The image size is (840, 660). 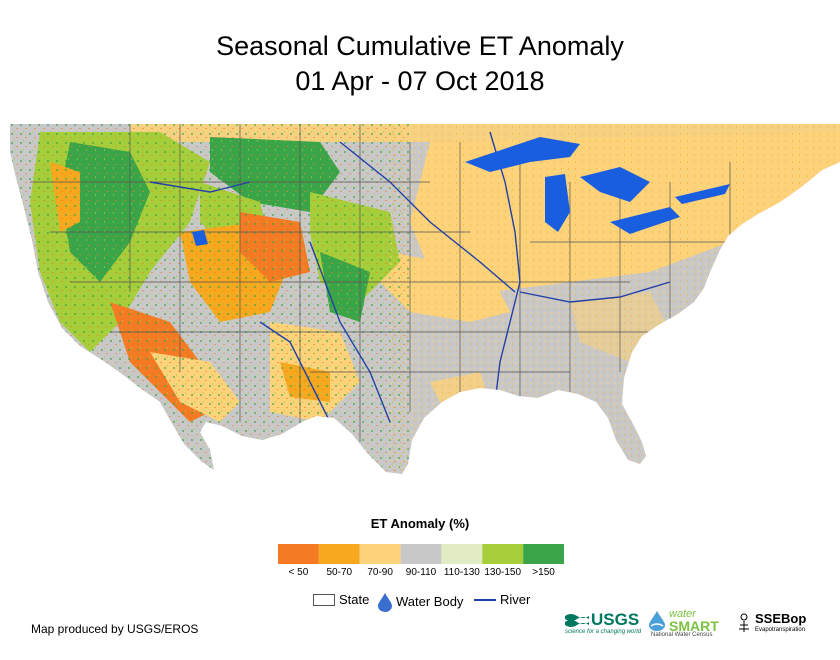 What do you see at coordinates (694, 626) in the screenshot?
I see `watersmart-wordmark: SMART` at bounding box center [694, 626].